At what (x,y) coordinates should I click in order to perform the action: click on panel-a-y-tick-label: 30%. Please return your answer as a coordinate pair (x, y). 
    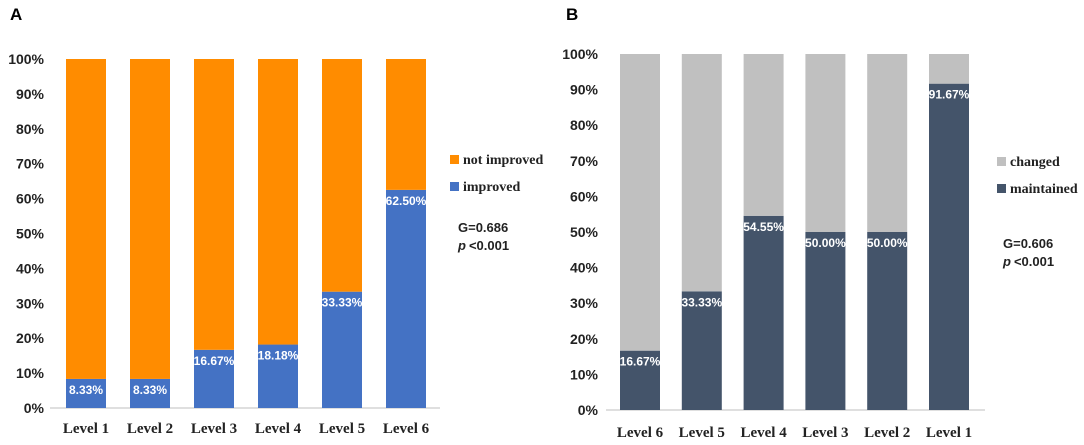
    Looking at the image, I should click on (30, 303).